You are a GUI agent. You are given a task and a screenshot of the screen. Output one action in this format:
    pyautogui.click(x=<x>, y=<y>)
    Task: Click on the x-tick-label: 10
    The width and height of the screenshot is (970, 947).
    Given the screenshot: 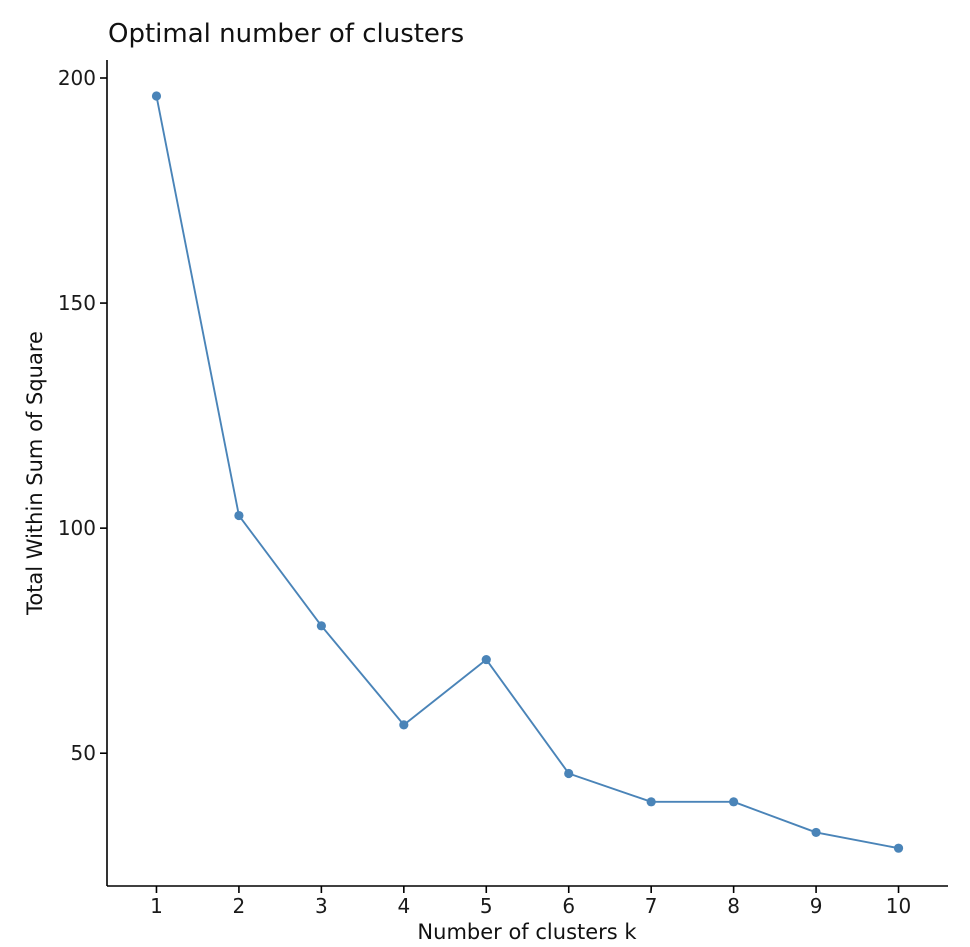 What is the action you would take?
    pyautogui.click(x=898, y=906)
    